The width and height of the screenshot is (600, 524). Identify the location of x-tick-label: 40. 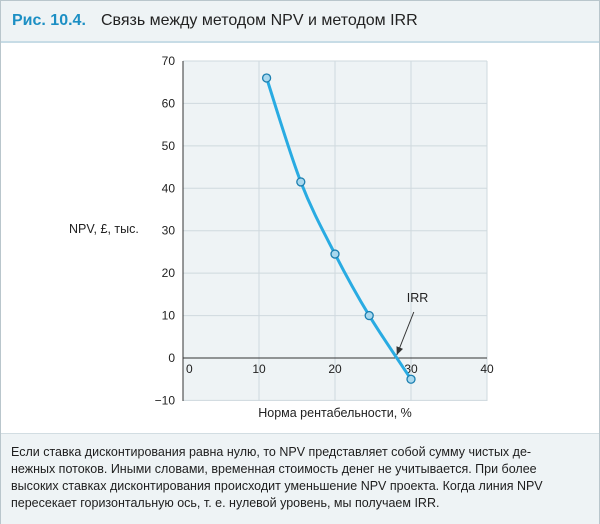
(487, 369).